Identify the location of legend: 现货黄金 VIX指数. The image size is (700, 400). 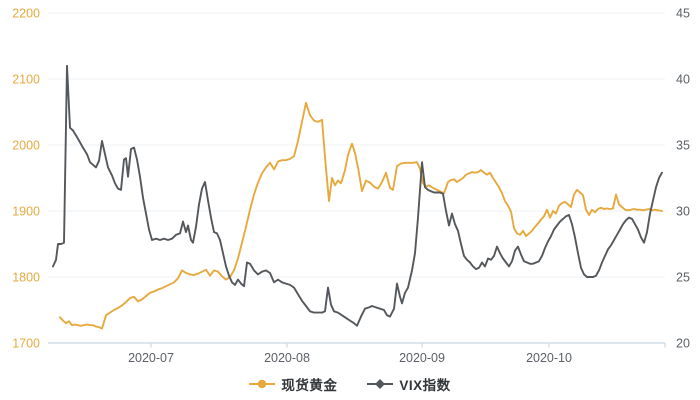
(350, 384).